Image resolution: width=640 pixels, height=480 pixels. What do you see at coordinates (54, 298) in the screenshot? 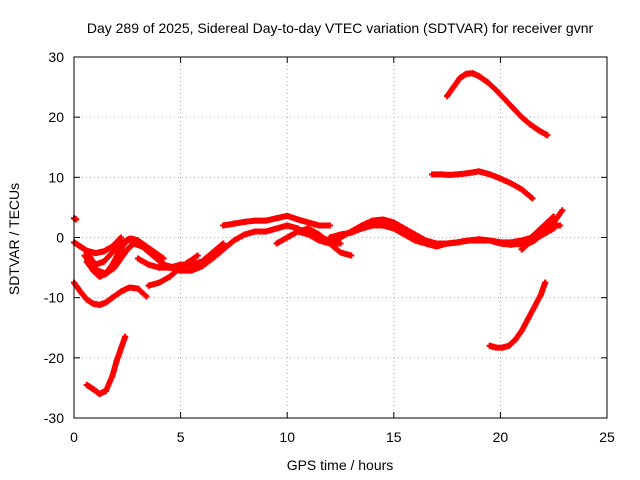
I see `y-tick-label: -10` at bounding box center [54, 298].